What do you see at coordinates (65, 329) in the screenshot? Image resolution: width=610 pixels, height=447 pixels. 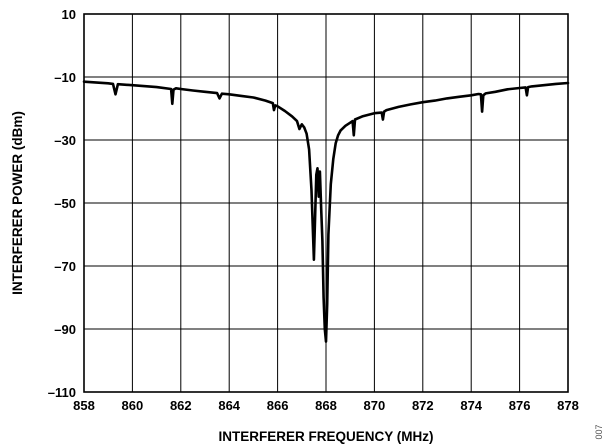 I see `y-tick-label: –90` at bounding box center [65, 329].